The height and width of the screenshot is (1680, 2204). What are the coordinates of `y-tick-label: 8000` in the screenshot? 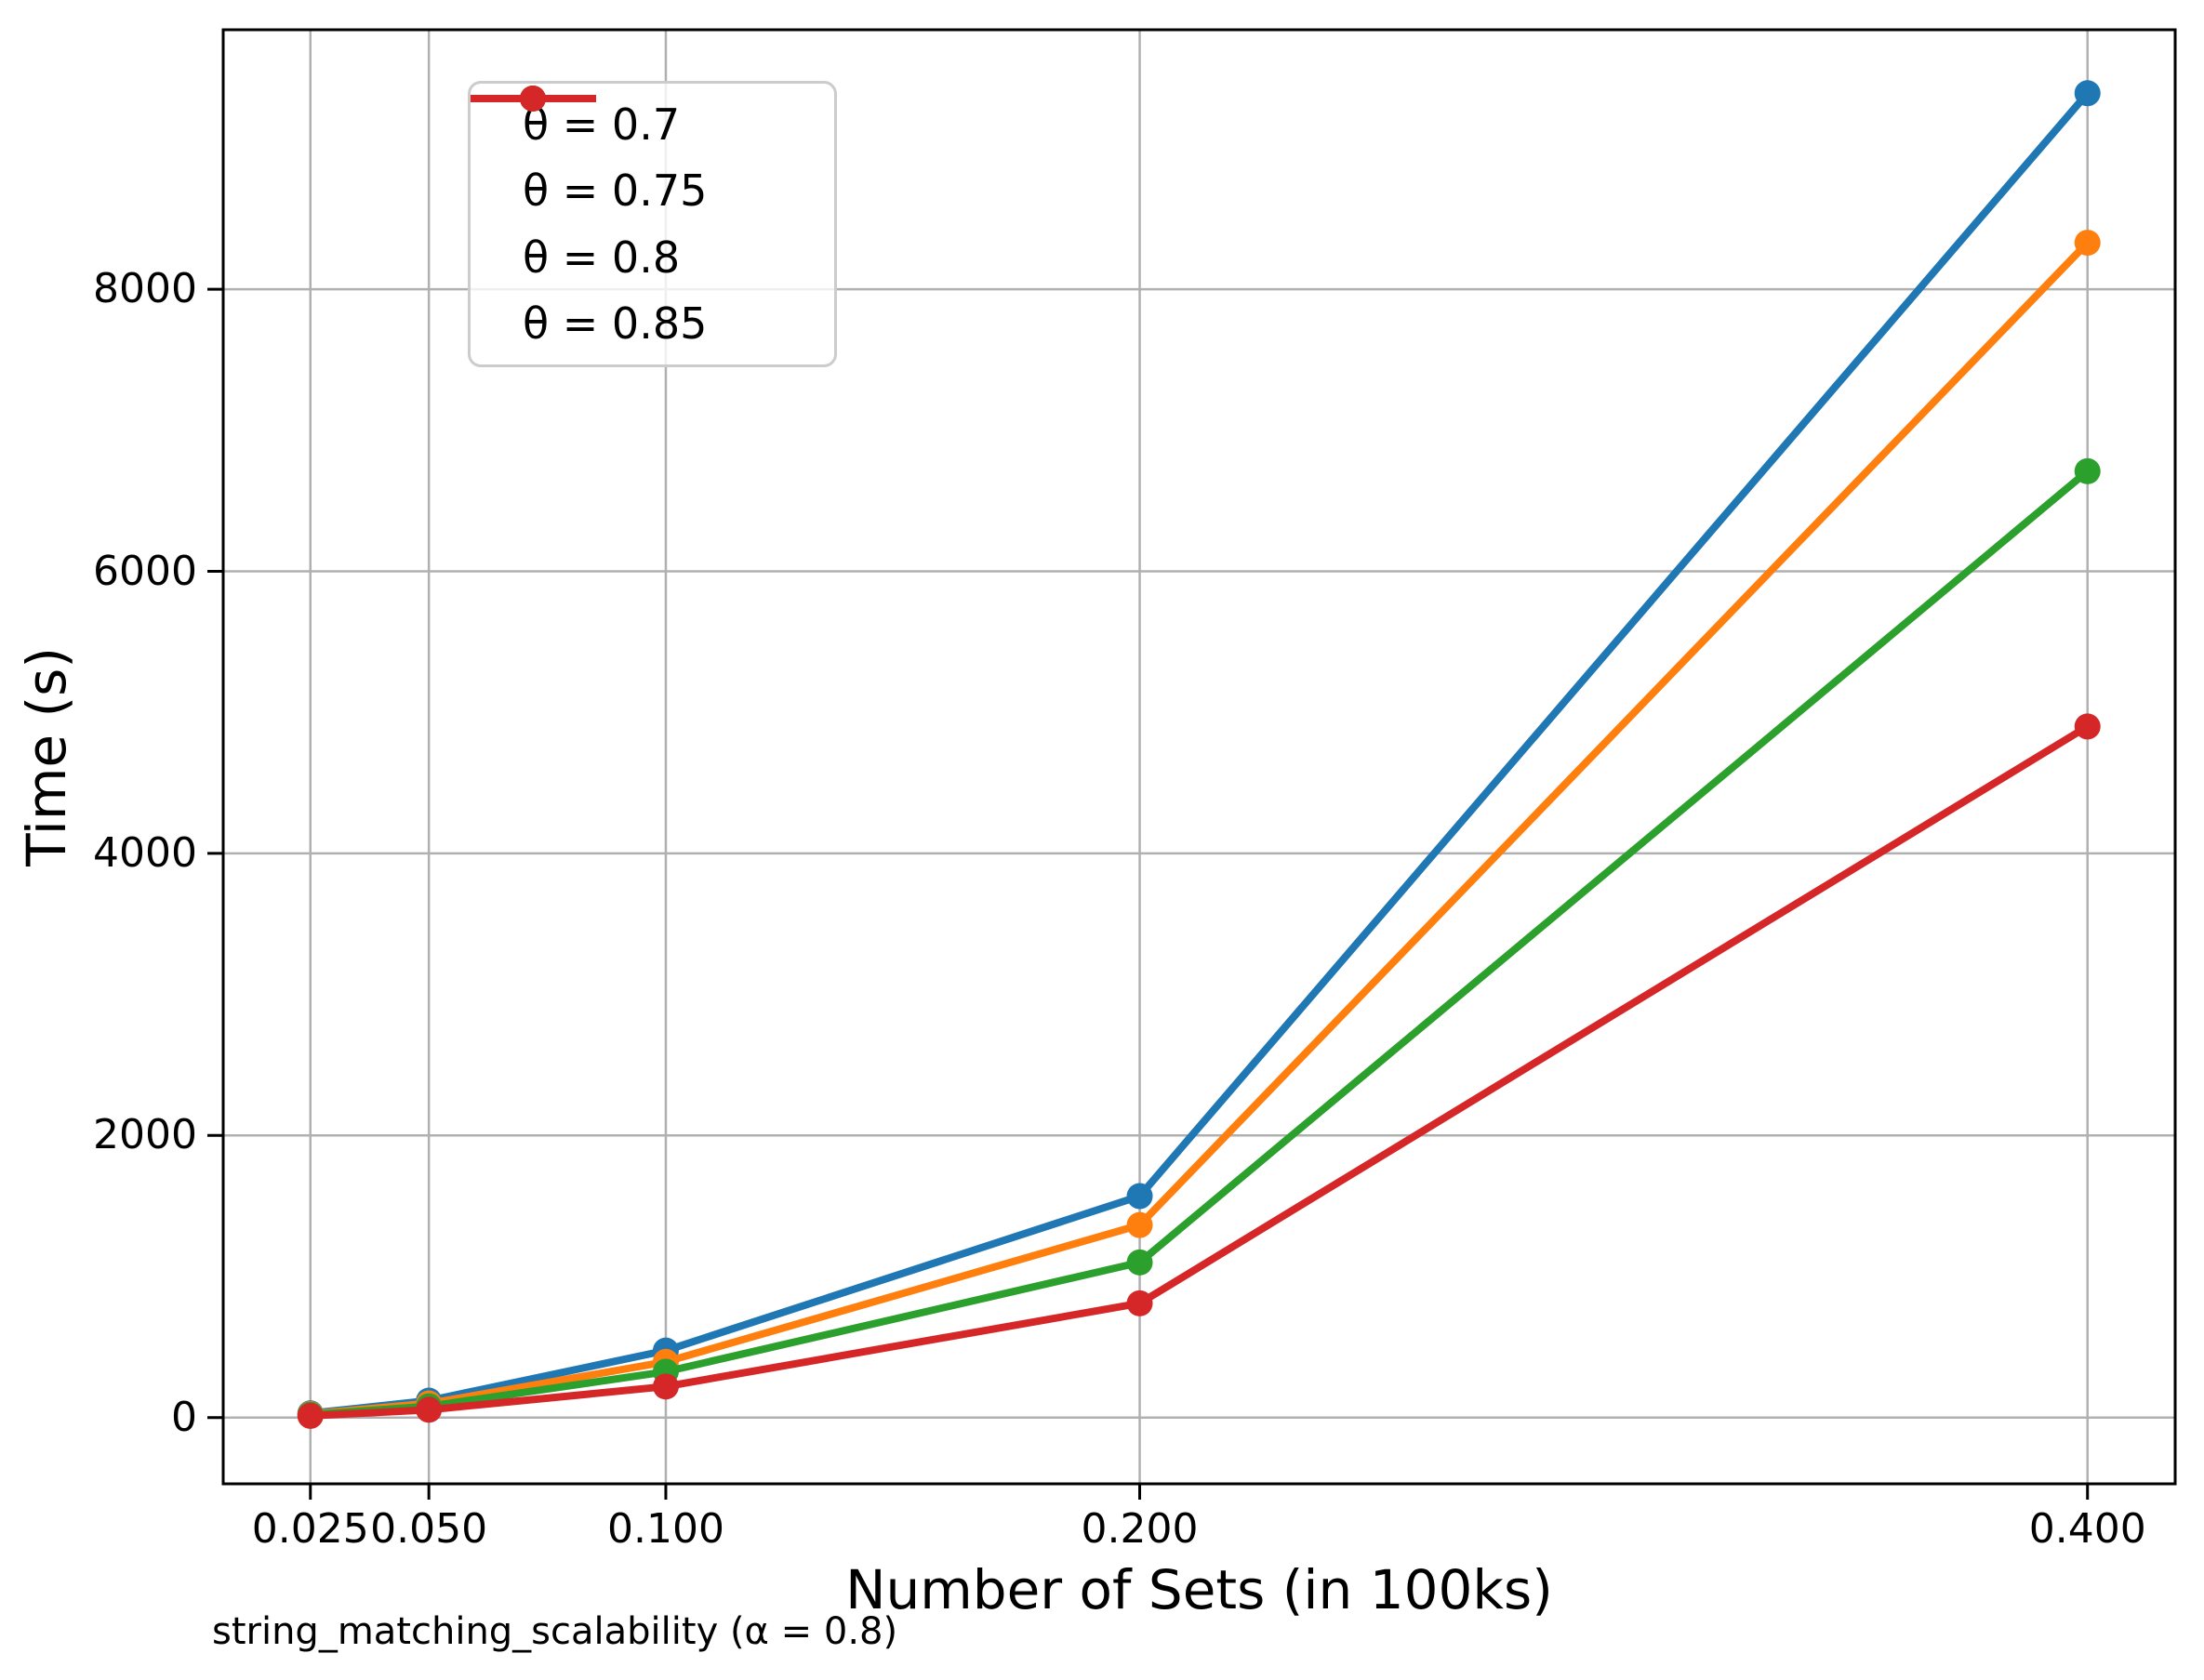 It's located at (145, 289).